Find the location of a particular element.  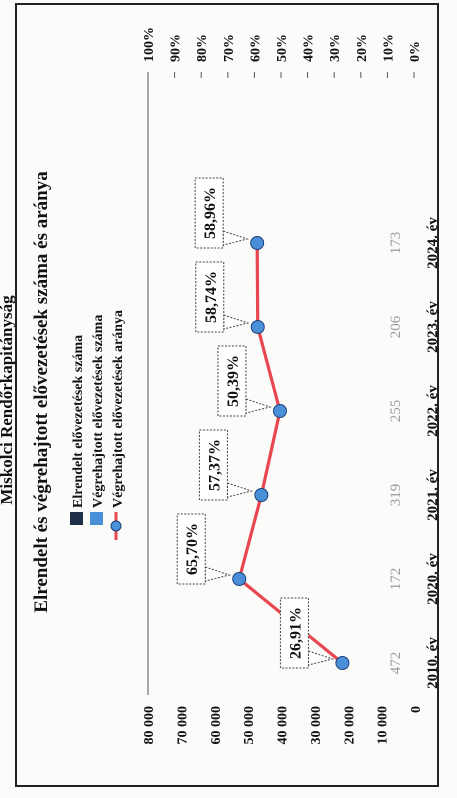

header-fragment: Miskolci Rendőrkapitányság is located at coordinates (8, 400).